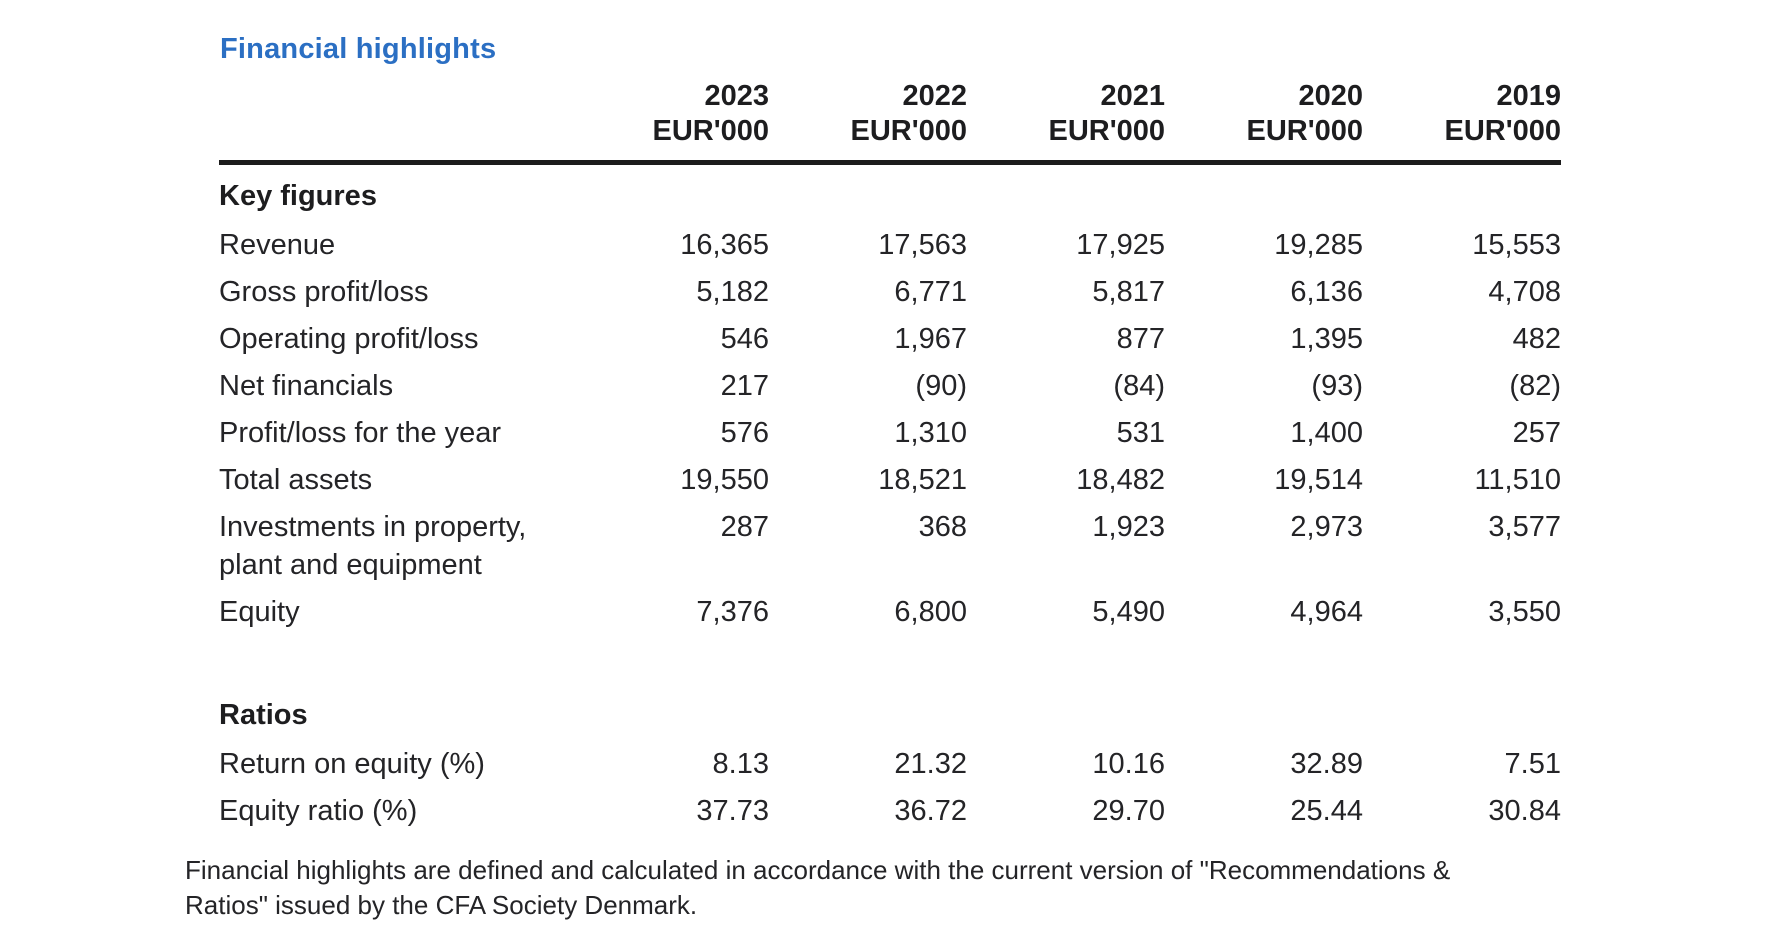 This screenshot has width=1788, height=952. What do you see at coordinates (1326, 339) in the screenshot?
I see `row-value: 1,395` at bounding box center [1326, 339].